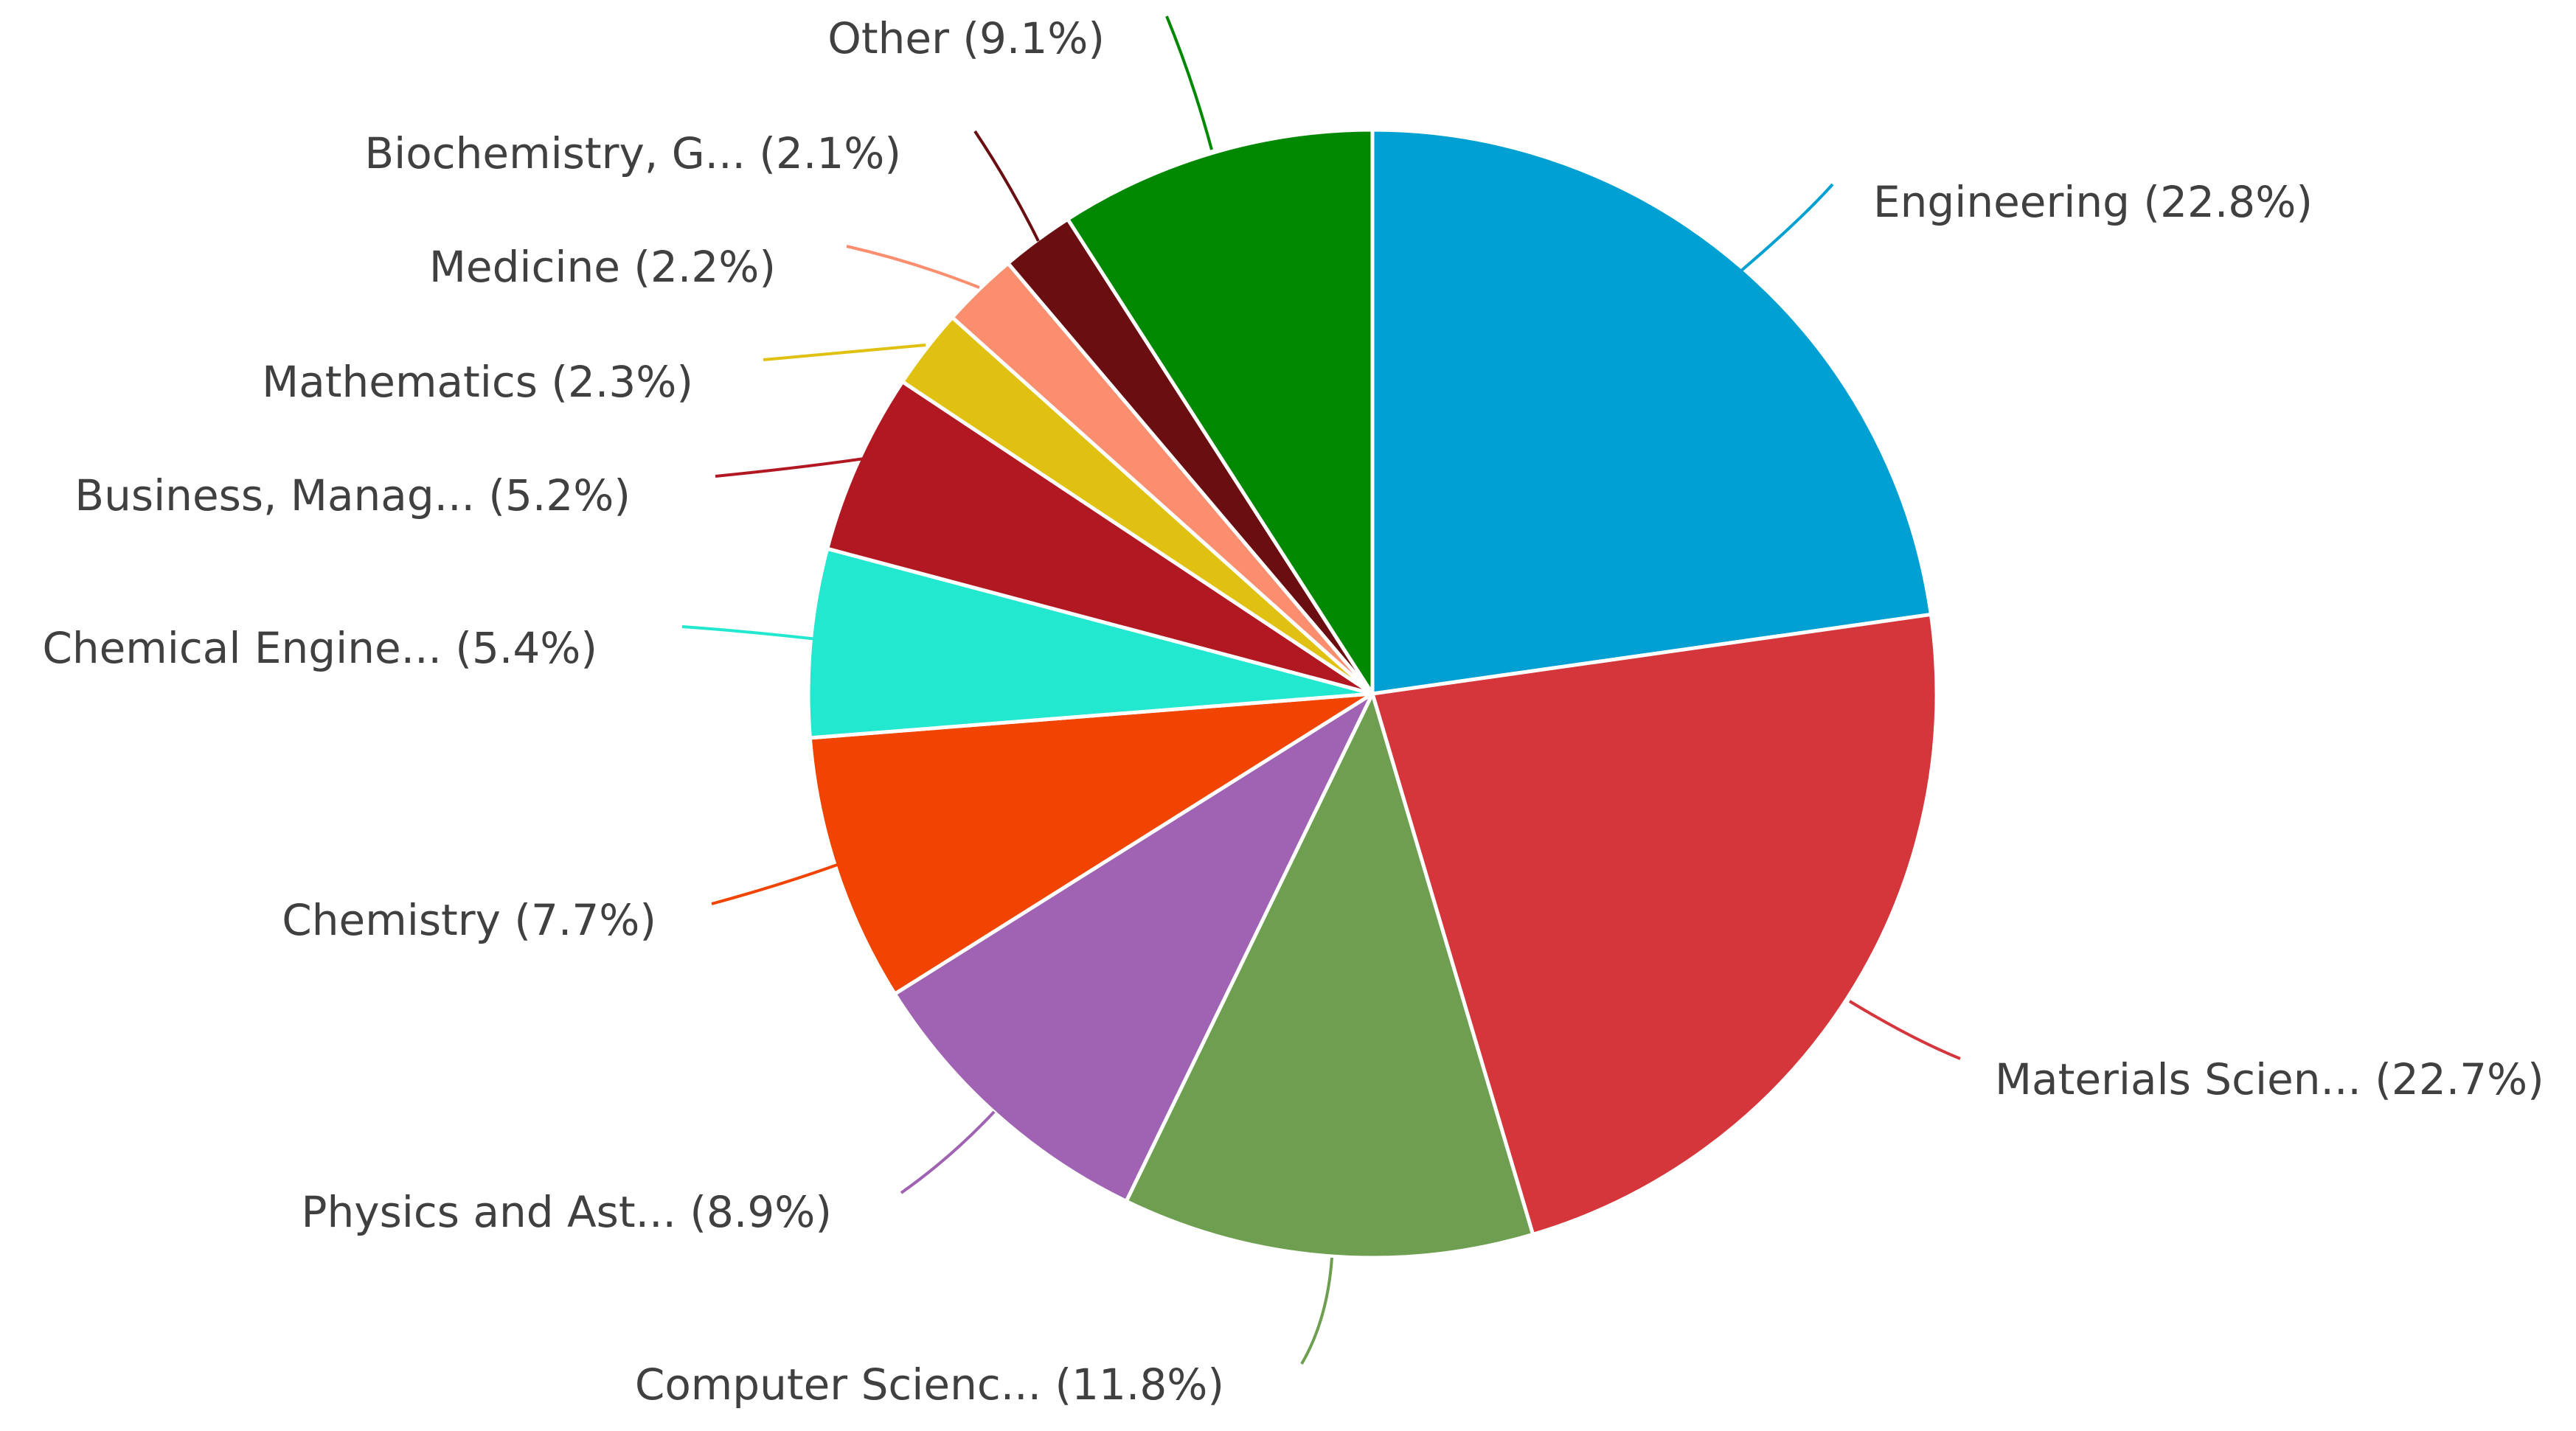 This screenshot has height=1431, width=2576. I want to click on leader-line-mathematics, so click(844, 352).